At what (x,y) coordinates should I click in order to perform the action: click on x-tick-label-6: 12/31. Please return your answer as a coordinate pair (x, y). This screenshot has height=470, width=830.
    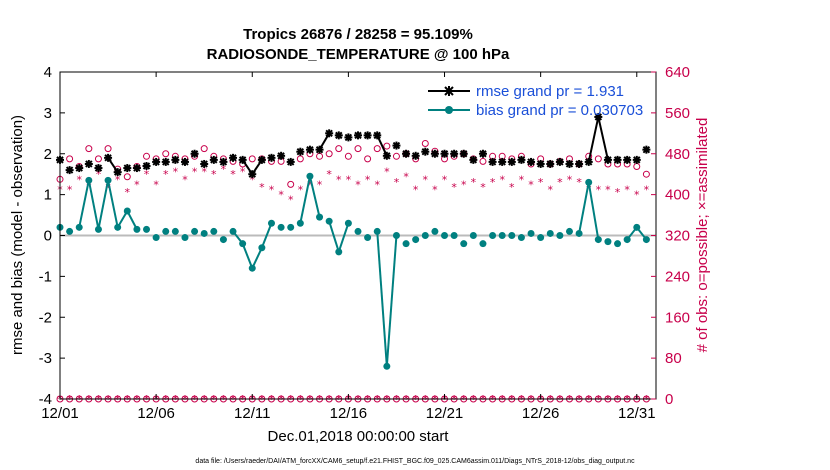
    Looking at the image, I should click on (637, 413).